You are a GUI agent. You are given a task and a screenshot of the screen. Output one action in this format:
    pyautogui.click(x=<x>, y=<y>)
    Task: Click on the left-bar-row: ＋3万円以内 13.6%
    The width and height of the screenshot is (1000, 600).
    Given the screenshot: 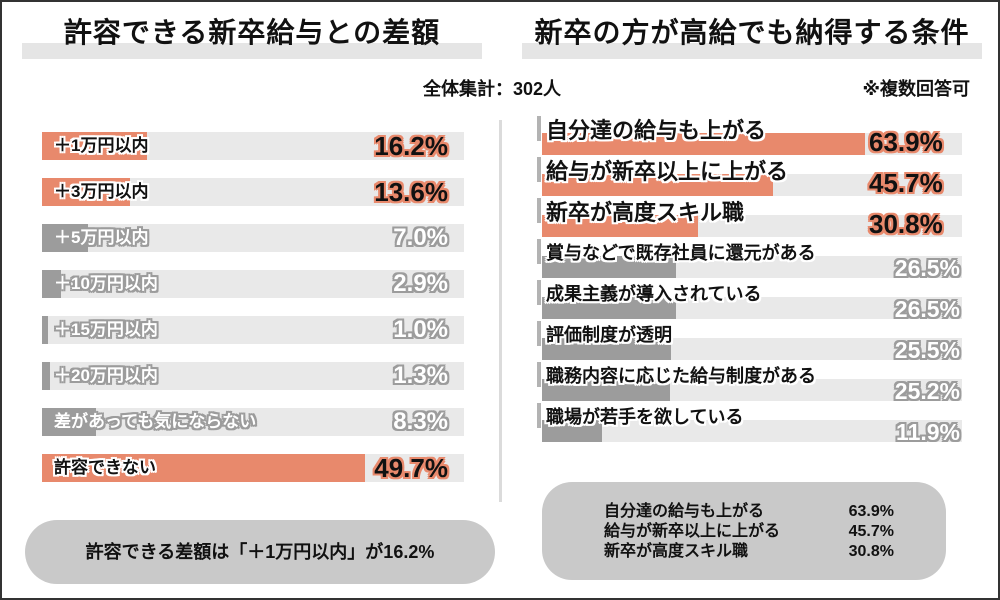 What is the action you would take?
    pyautogui.click(x=253, y=192)
    